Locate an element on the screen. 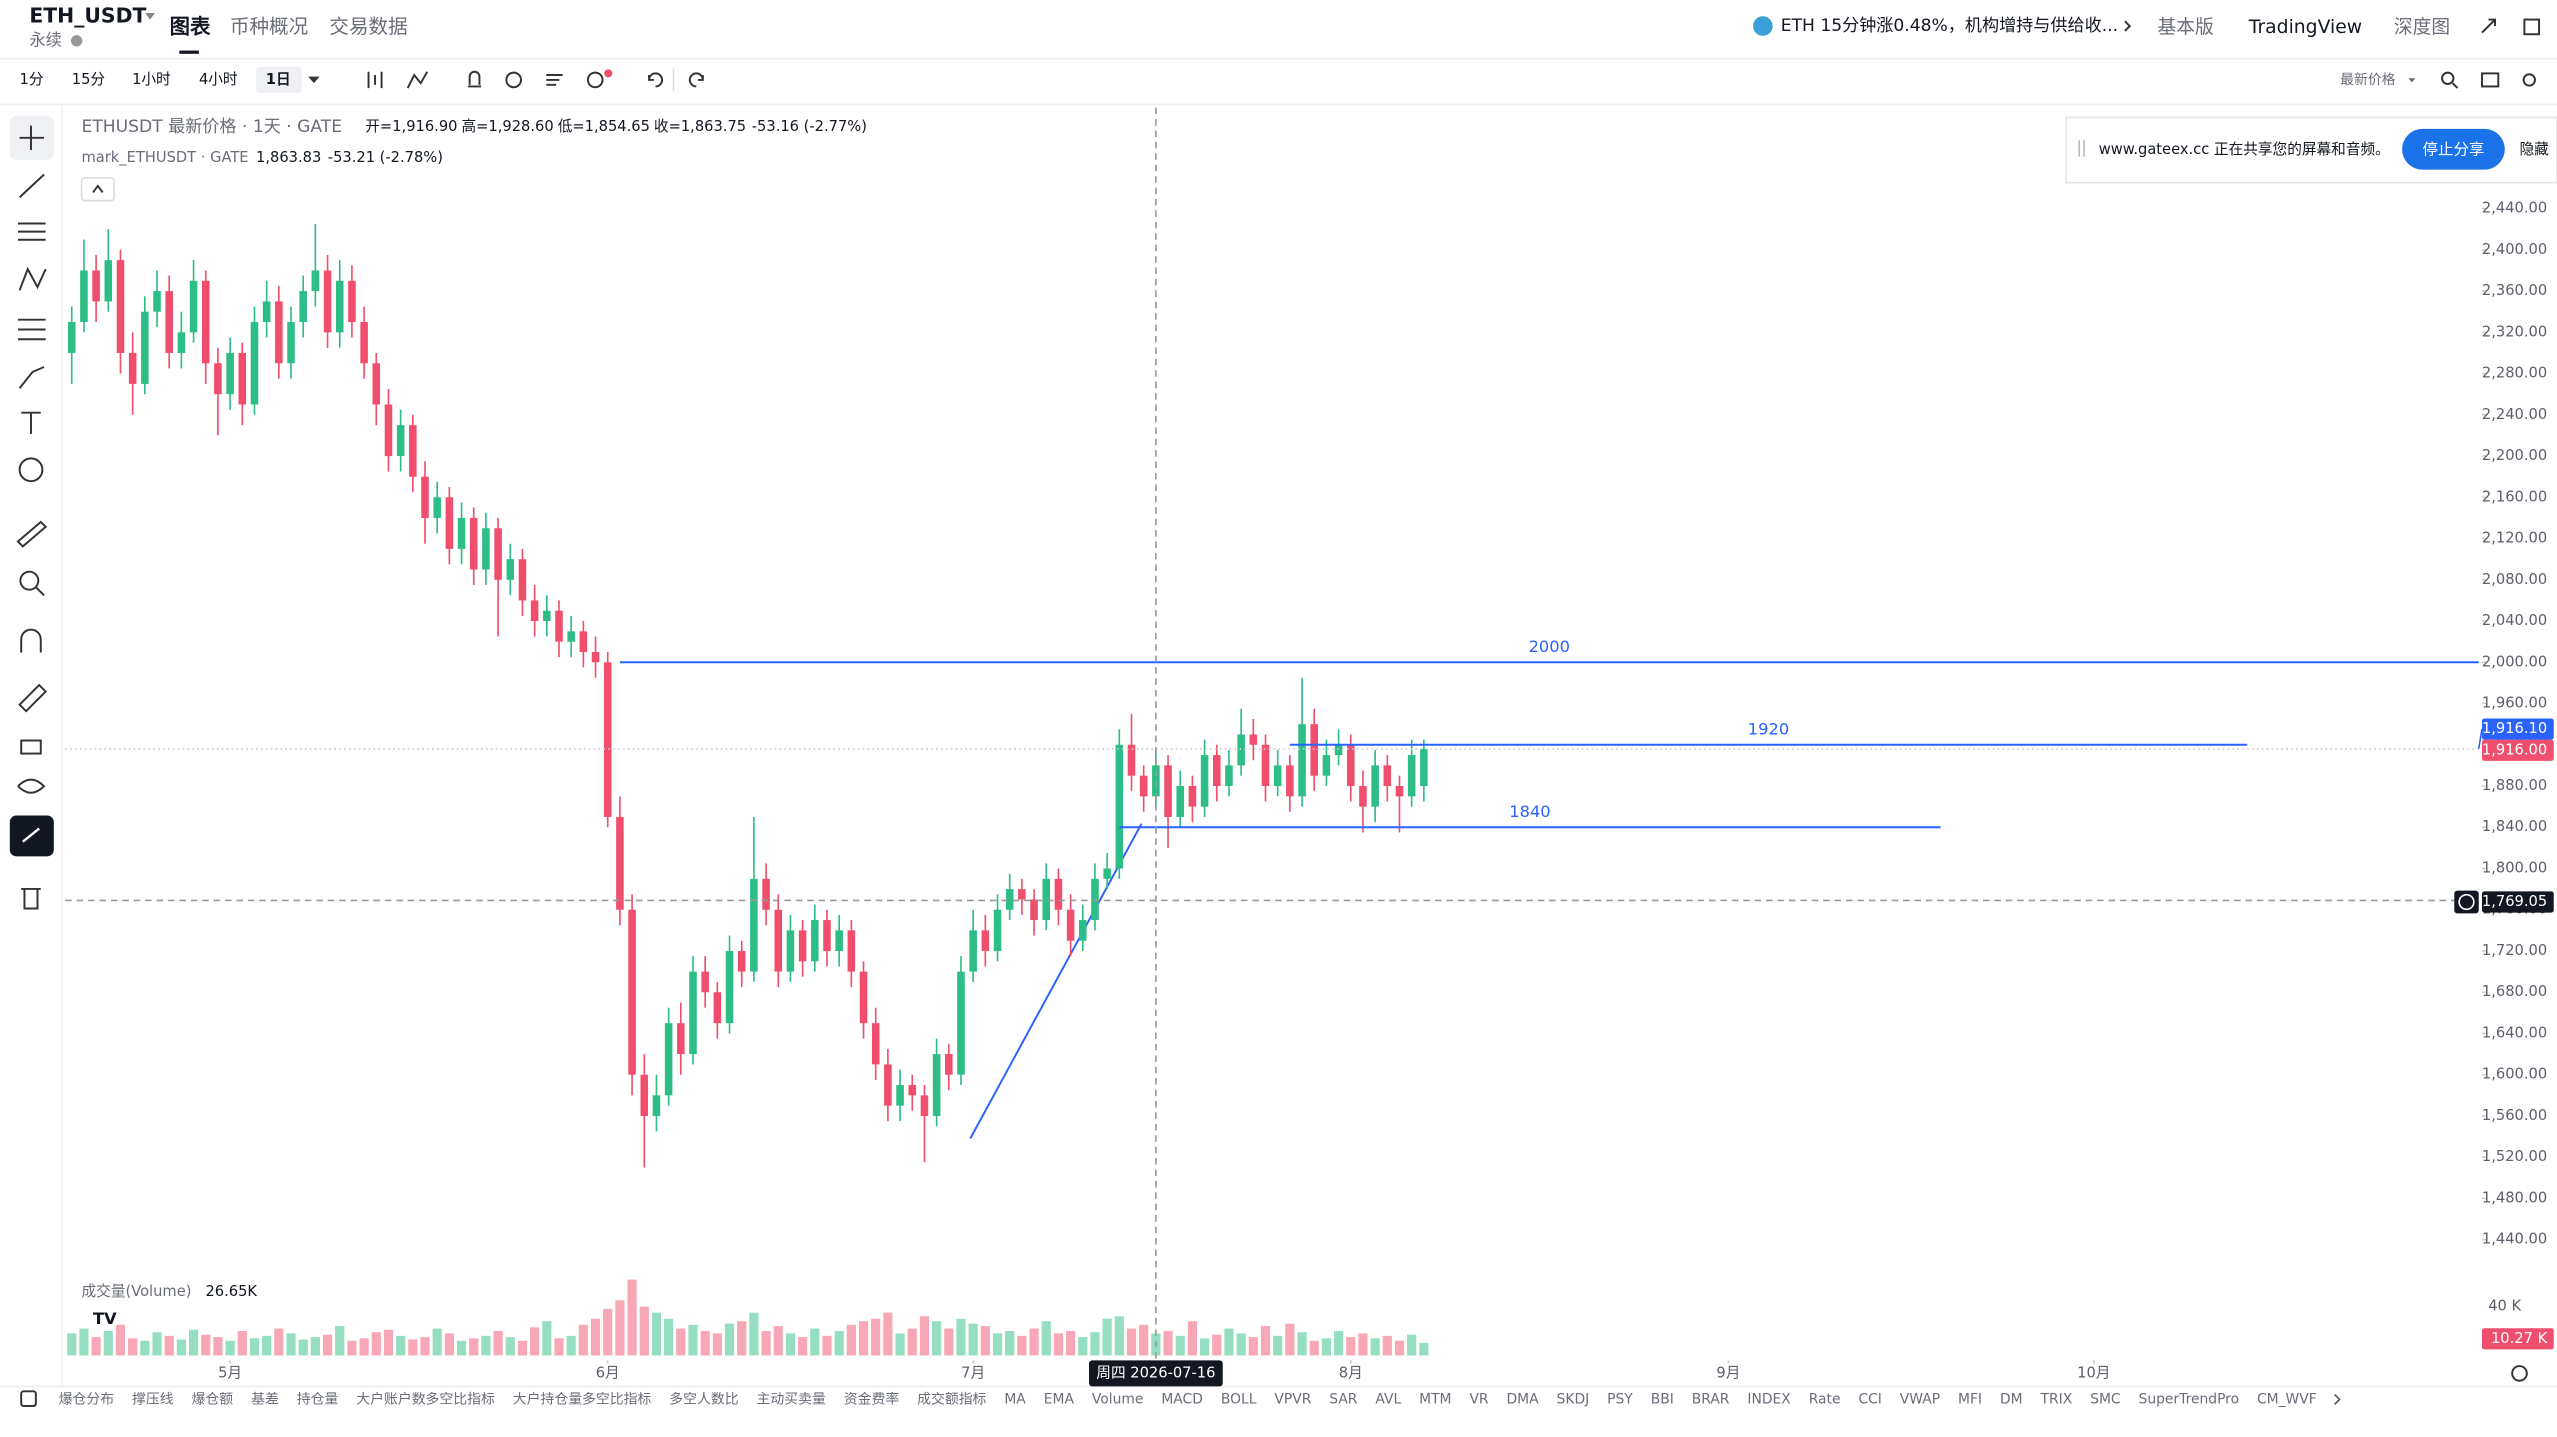  price-tag is located at coordinates (2517, 729).